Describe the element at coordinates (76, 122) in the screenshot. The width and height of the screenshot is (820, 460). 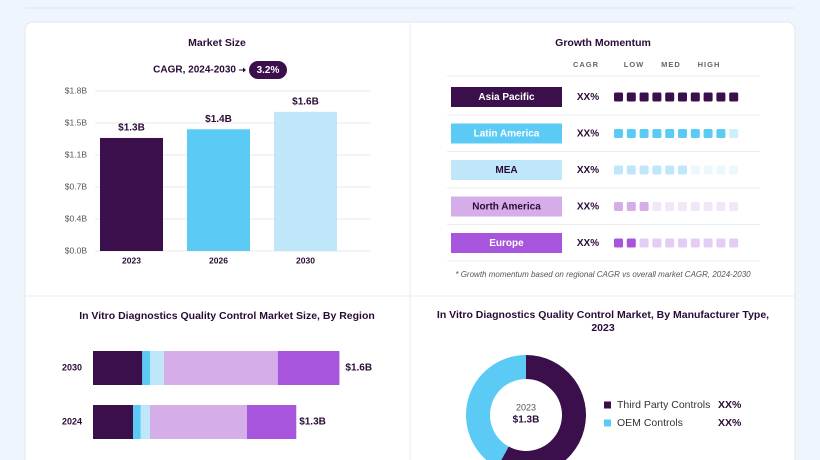
I see `y-tick-label: $1.5B` at that location.